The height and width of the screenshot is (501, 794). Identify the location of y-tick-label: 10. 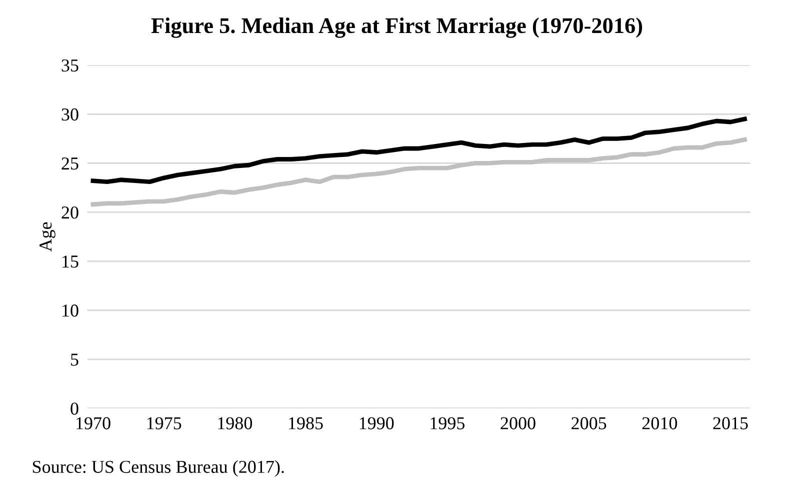
(70, 310).